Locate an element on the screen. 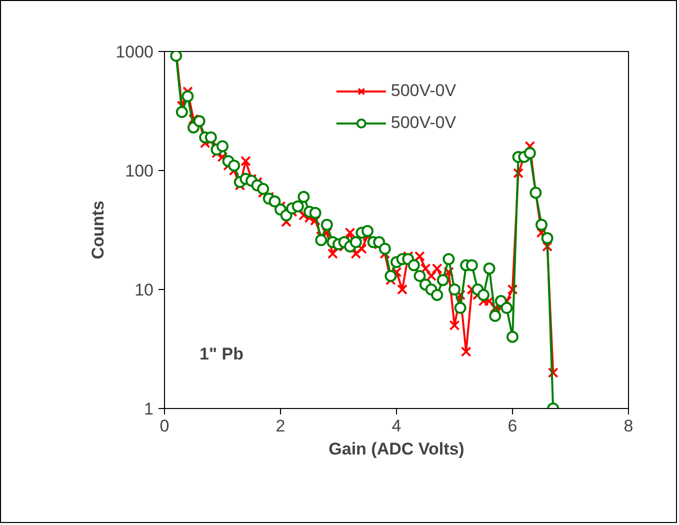  x-tick-label: 8 is located at coordinates (629, 426).